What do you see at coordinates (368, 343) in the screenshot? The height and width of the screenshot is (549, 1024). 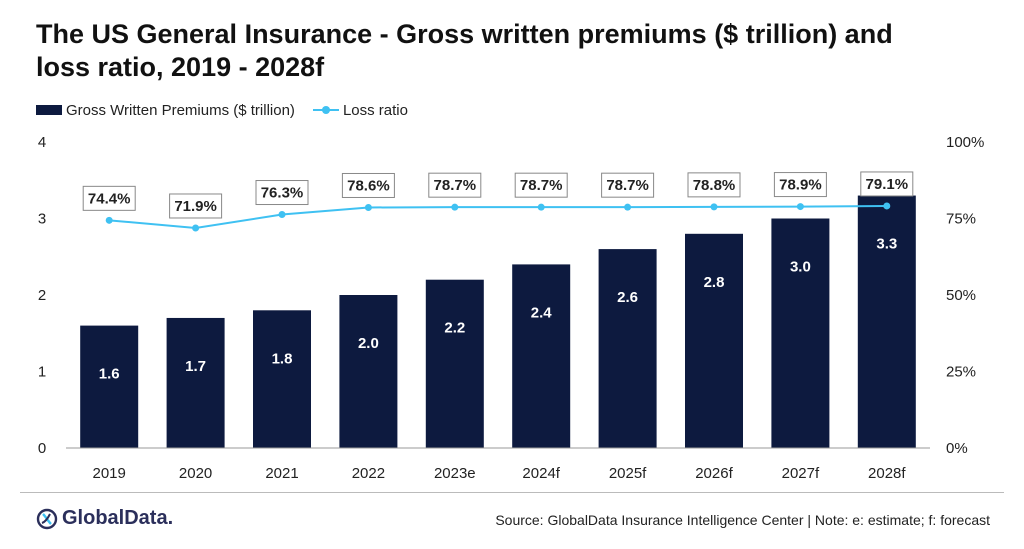 I see `bar-data-label: 2.0` at bounding box center [368, 343].